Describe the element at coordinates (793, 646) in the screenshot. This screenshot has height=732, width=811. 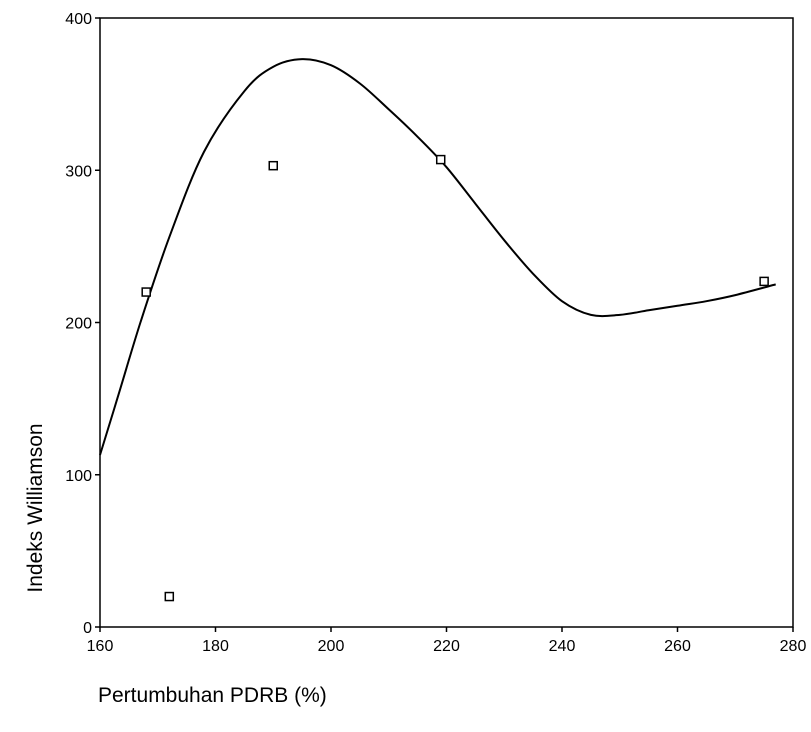
I see `x-tick-label: 280` at that location.